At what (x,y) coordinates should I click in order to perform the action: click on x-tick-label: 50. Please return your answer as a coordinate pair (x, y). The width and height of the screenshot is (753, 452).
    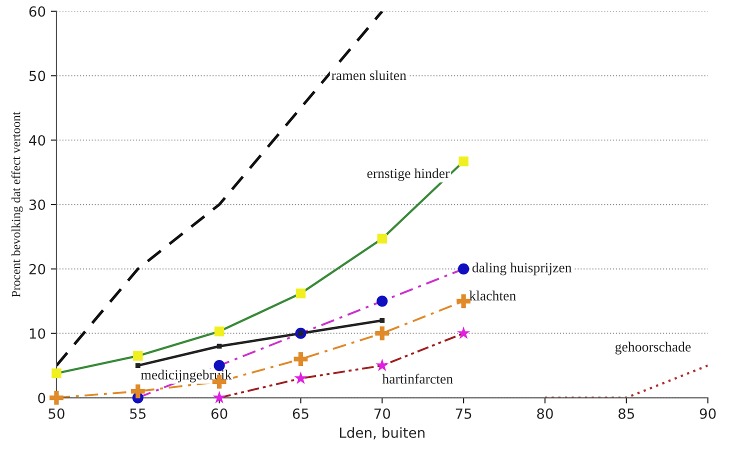
    Looking at the image, I should click on (56, 413).